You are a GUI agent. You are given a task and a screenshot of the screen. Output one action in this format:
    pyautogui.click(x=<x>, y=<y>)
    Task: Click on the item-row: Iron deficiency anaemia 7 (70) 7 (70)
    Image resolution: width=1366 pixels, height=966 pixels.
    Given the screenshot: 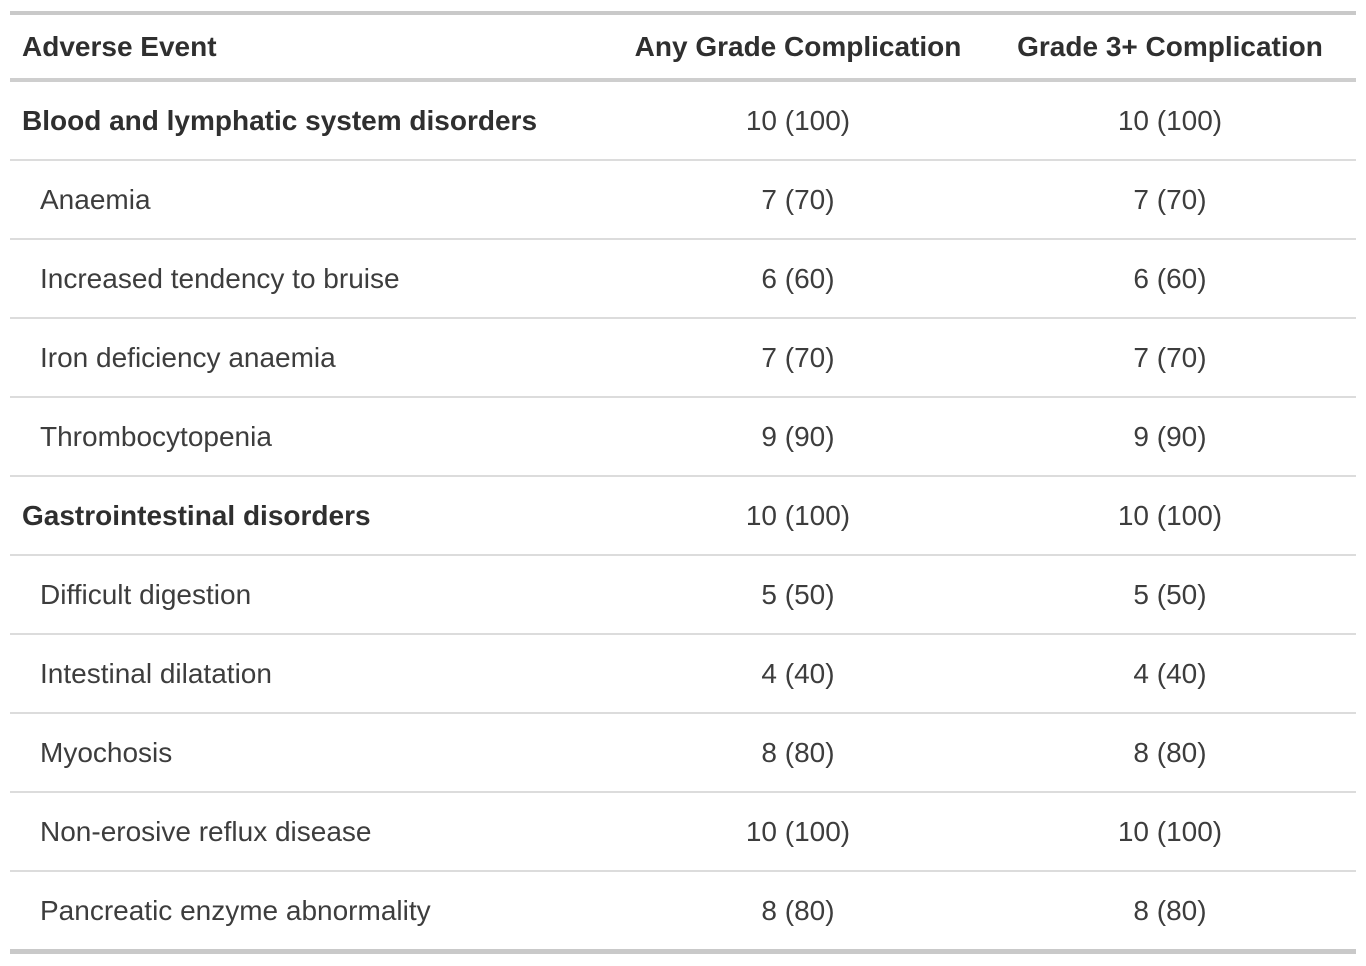 What is the action you would take?
    pyautogui.click(x=683, y=358)
    